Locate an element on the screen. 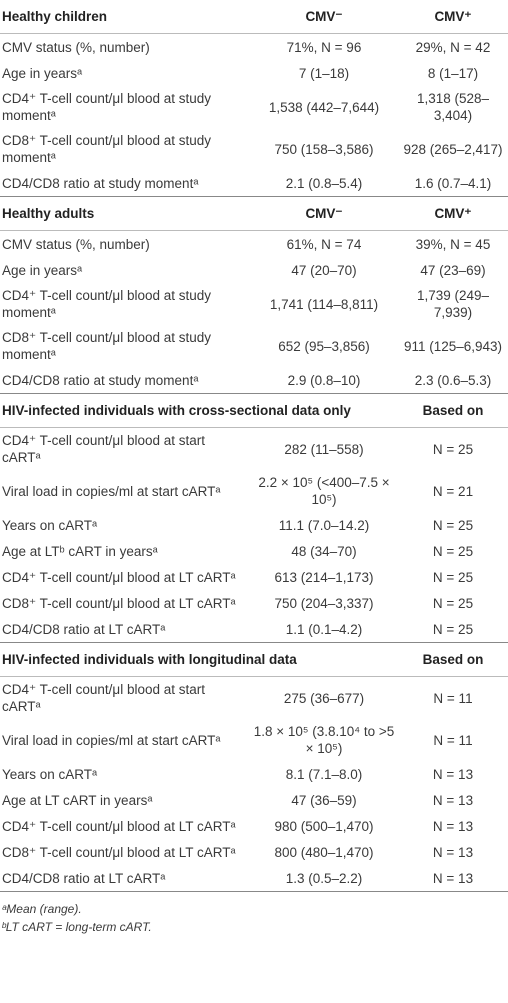  cell-value: 1.3 (0.5–2.2) is located at coordinates (324, 878).